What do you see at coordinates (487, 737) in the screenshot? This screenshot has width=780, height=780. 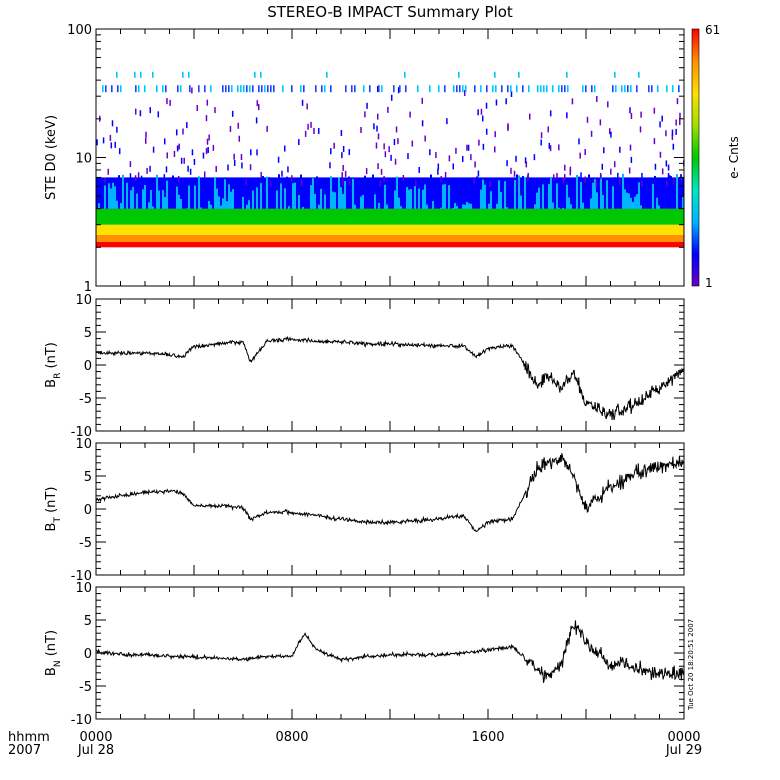 I see `xtick-label: 1600` at bounding box center [487, 737].